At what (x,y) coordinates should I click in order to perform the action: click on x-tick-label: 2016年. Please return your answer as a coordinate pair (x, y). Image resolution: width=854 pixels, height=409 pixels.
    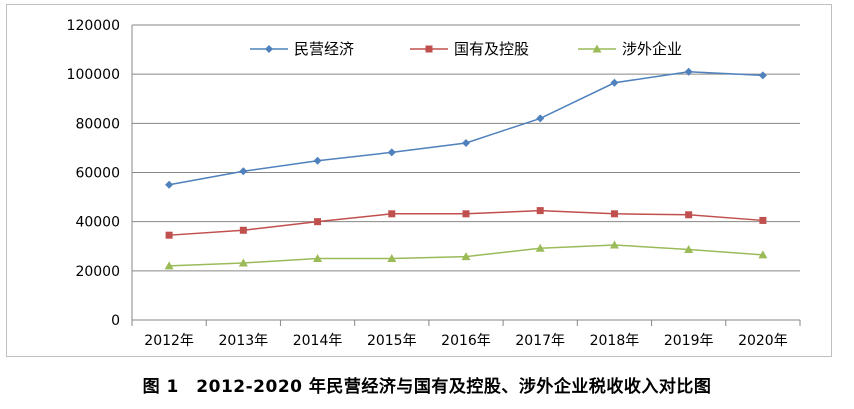
    Looking at the image, I should click on (466, 341).